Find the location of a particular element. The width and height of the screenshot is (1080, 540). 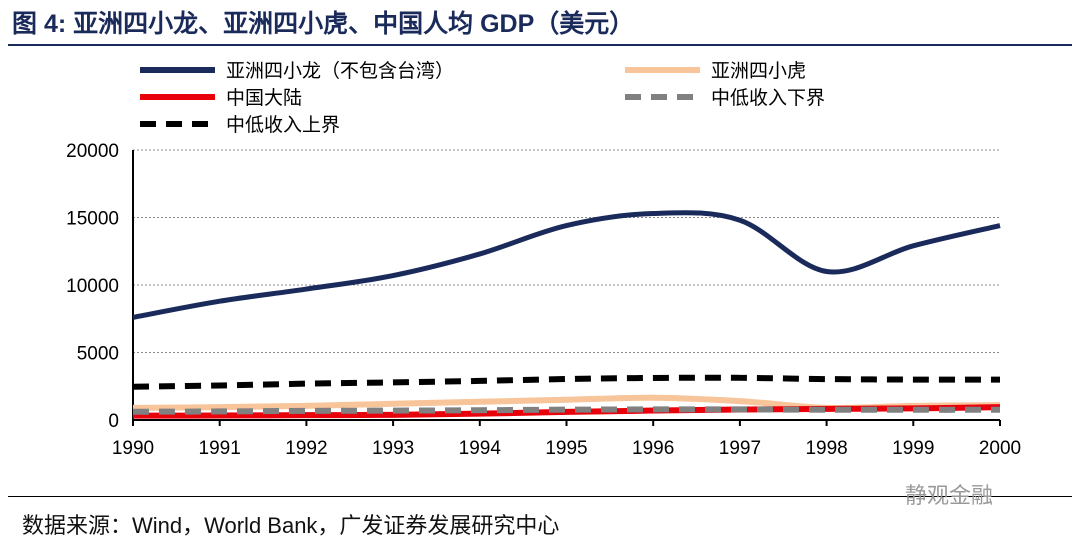

x-tick-label: 1991 is located at coordinates (220, 448).